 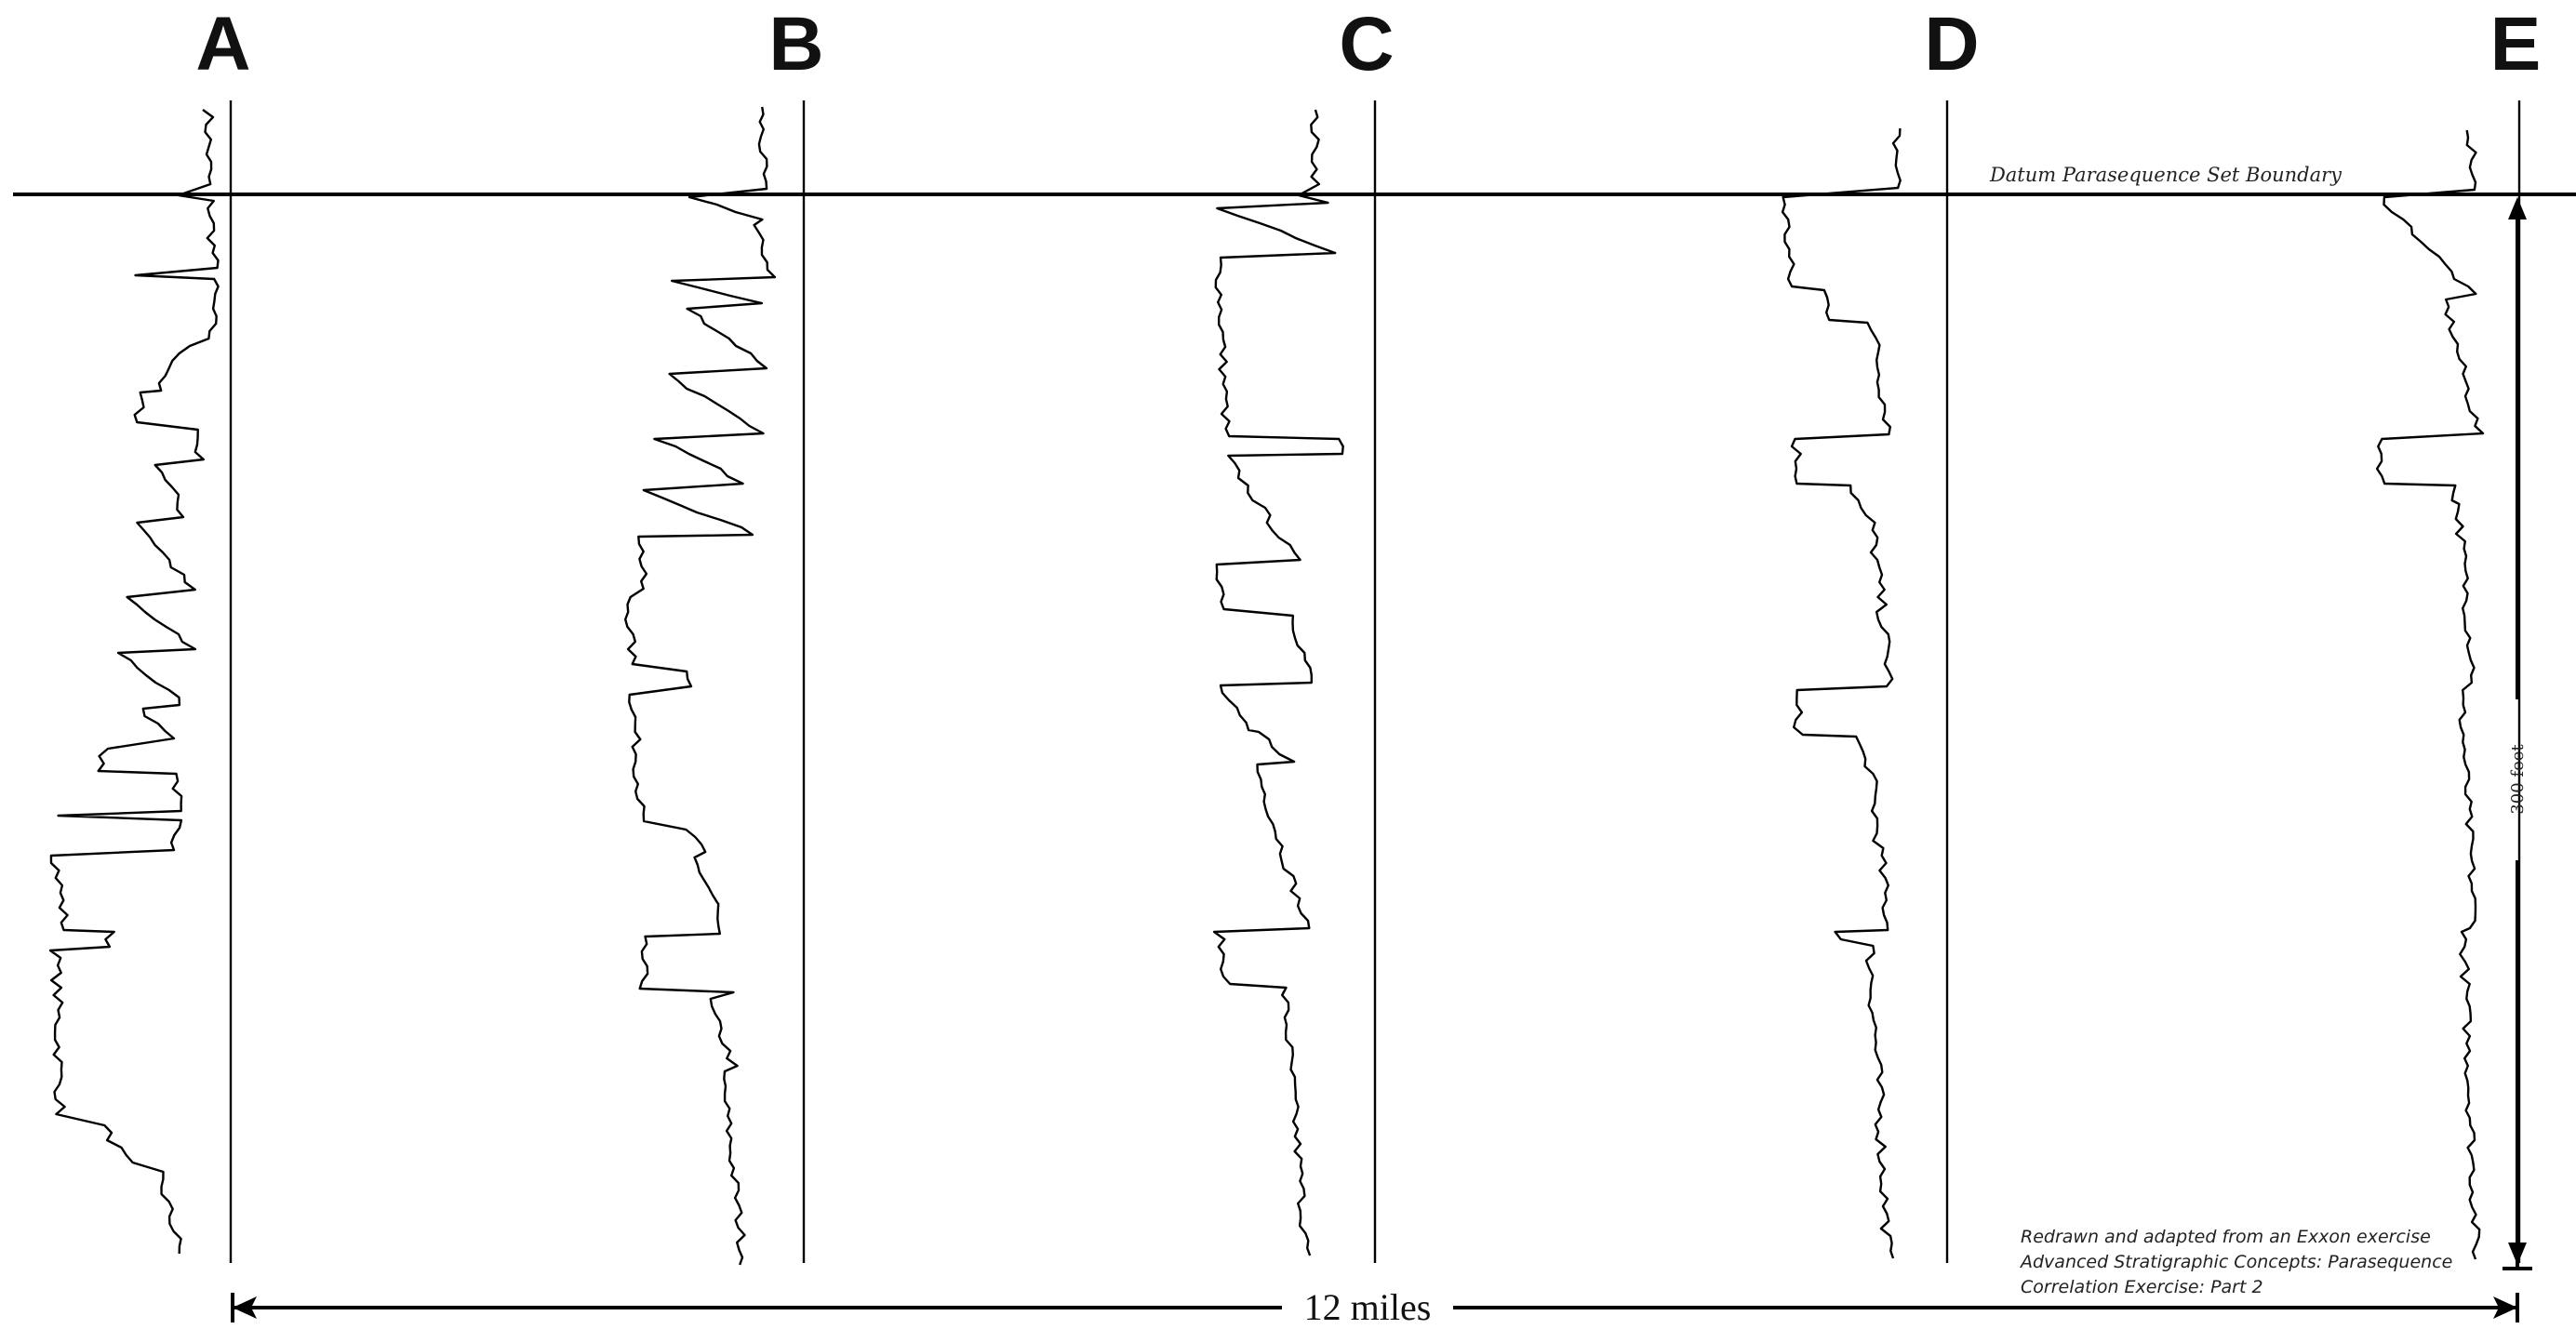 I want to click on gamma-log-trace-d, so click(x=1841, y=693).